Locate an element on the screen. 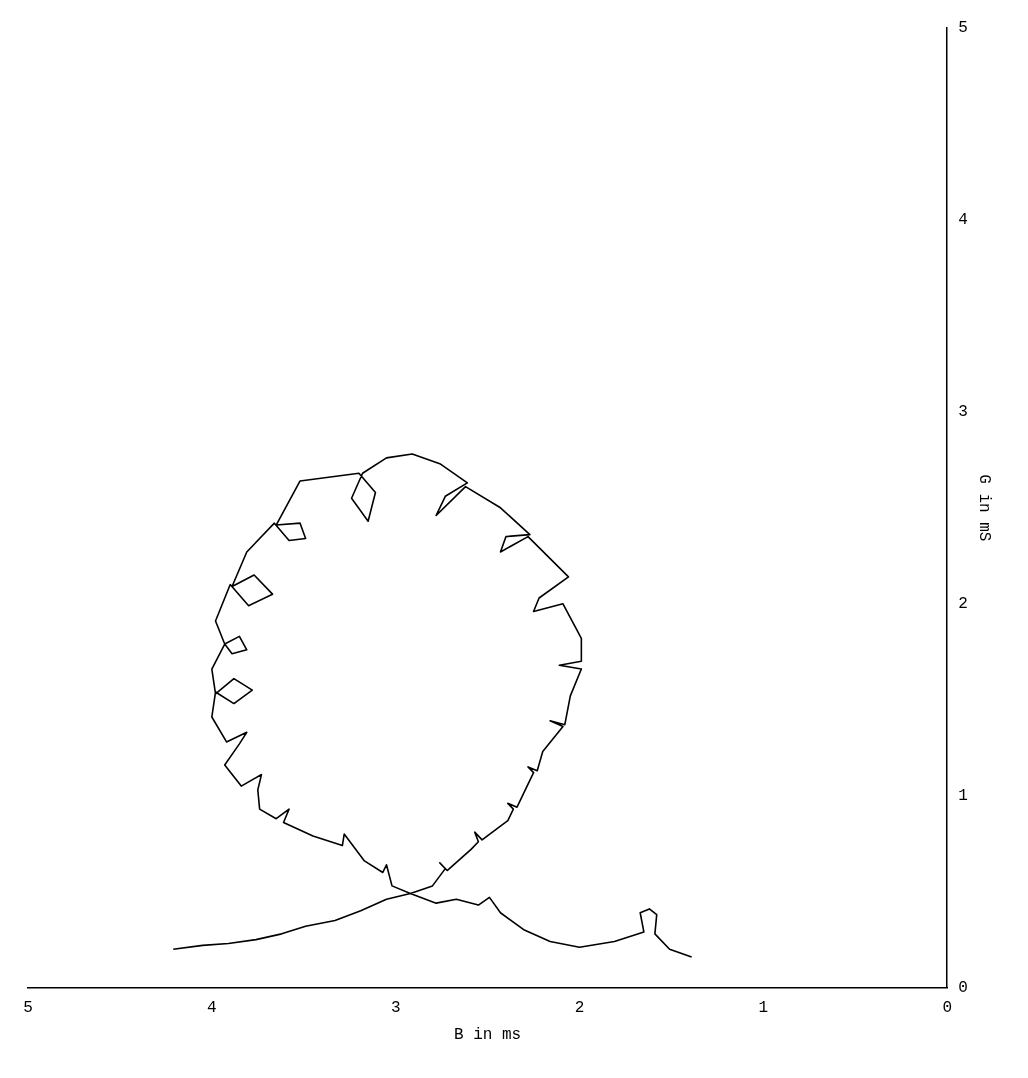 This screenshot has width=1028, height=1078. y-tick-label: 1 is located at coordinates (963, 795).